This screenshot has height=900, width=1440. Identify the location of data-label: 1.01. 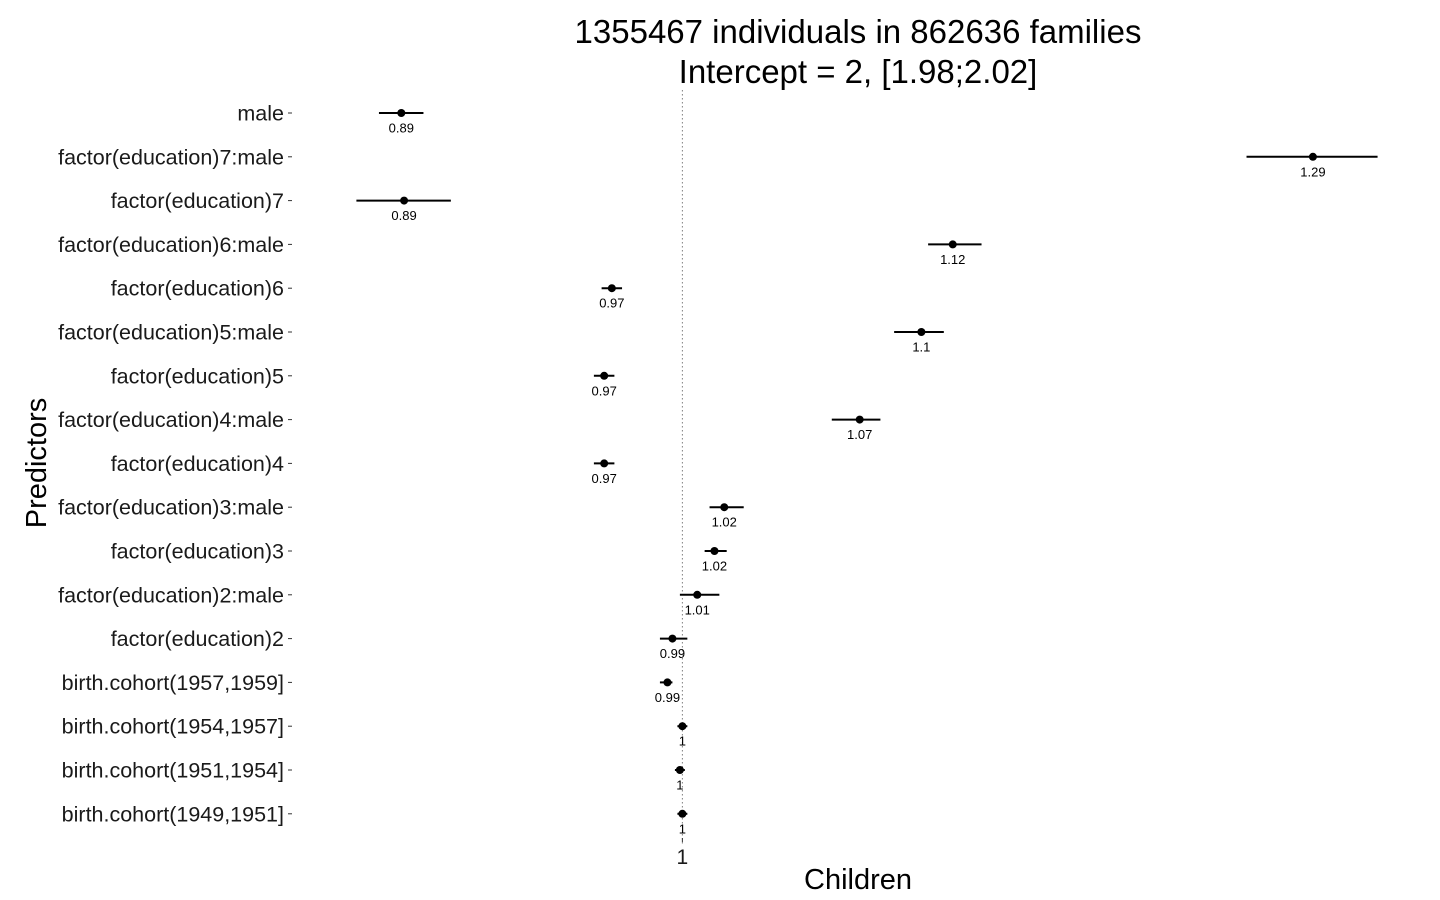
(697, 609).